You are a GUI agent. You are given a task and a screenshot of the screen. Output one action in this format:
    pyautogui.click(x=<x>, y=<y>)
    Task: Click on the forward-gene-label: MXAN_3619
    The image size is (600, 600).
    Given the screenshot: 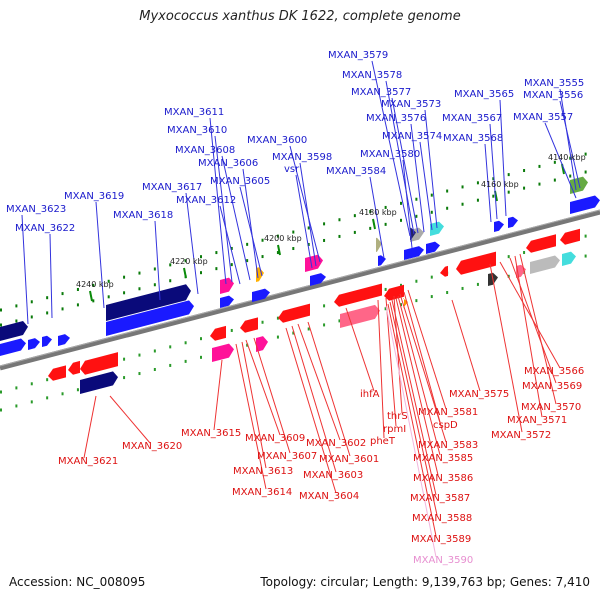 What is the action you would take?
    pyautogui.click(x=94, y=196)
    